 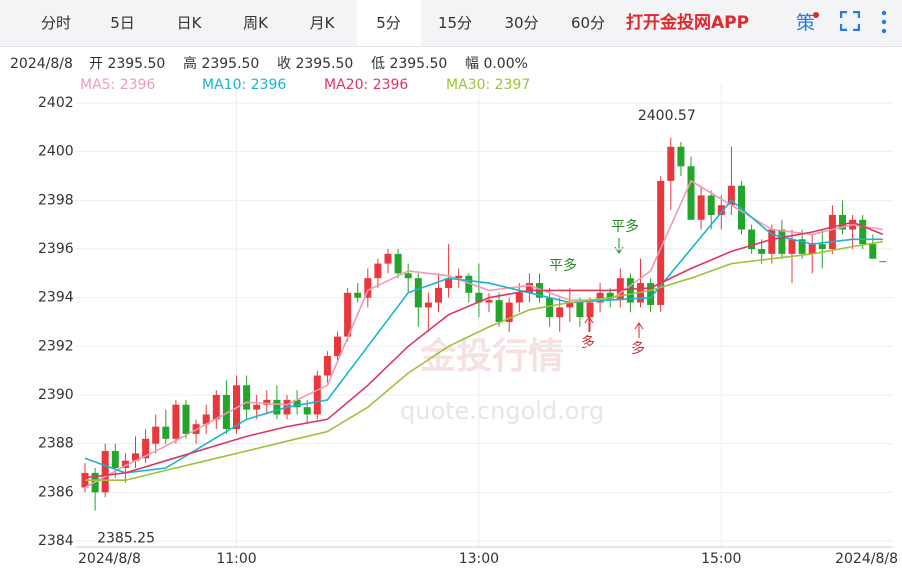 I want to click on y-tick-label: 2388, so click(x=56, y=444).